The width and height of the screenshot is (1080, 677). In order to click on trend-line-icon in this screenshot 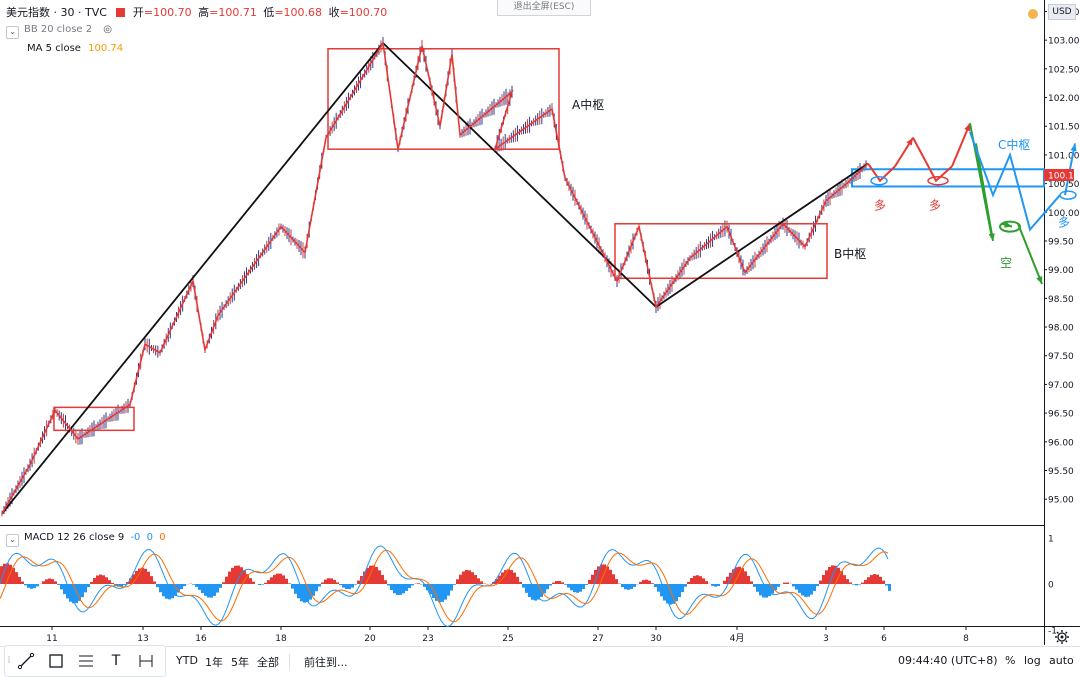, I will do `click(26, 661)`.